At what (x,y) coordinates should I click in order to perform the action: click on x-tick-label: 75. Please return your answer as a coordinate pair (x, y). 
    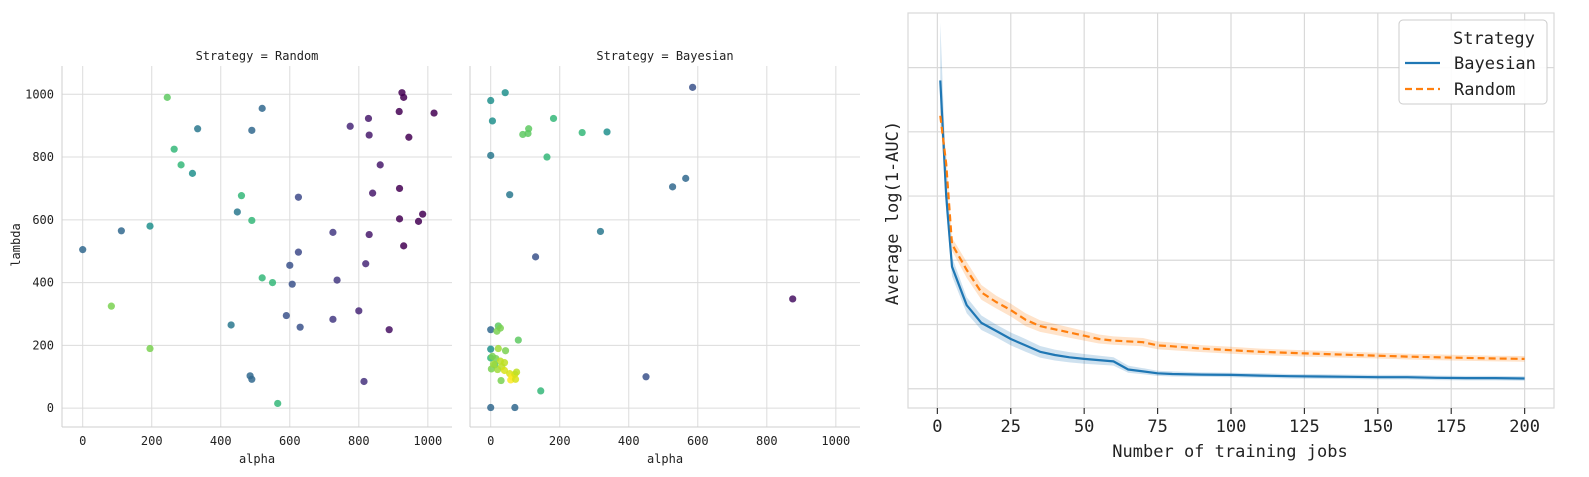
    Looking at the image, I should click on (1157, 427).